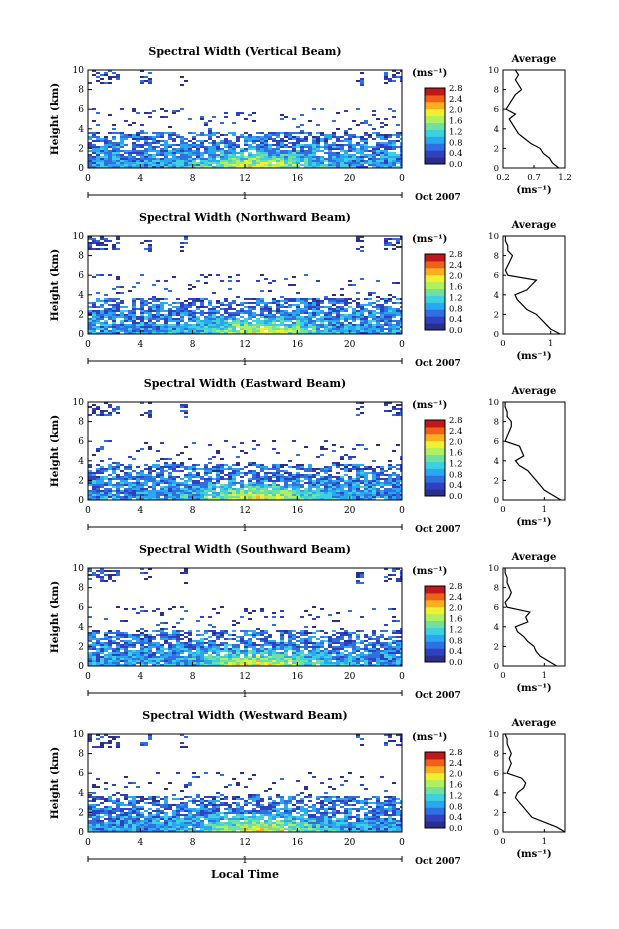  Describe the element at coordinates (534, 178) in the screenshot. I see `profile-x-tick-label: 0.7` at that location.